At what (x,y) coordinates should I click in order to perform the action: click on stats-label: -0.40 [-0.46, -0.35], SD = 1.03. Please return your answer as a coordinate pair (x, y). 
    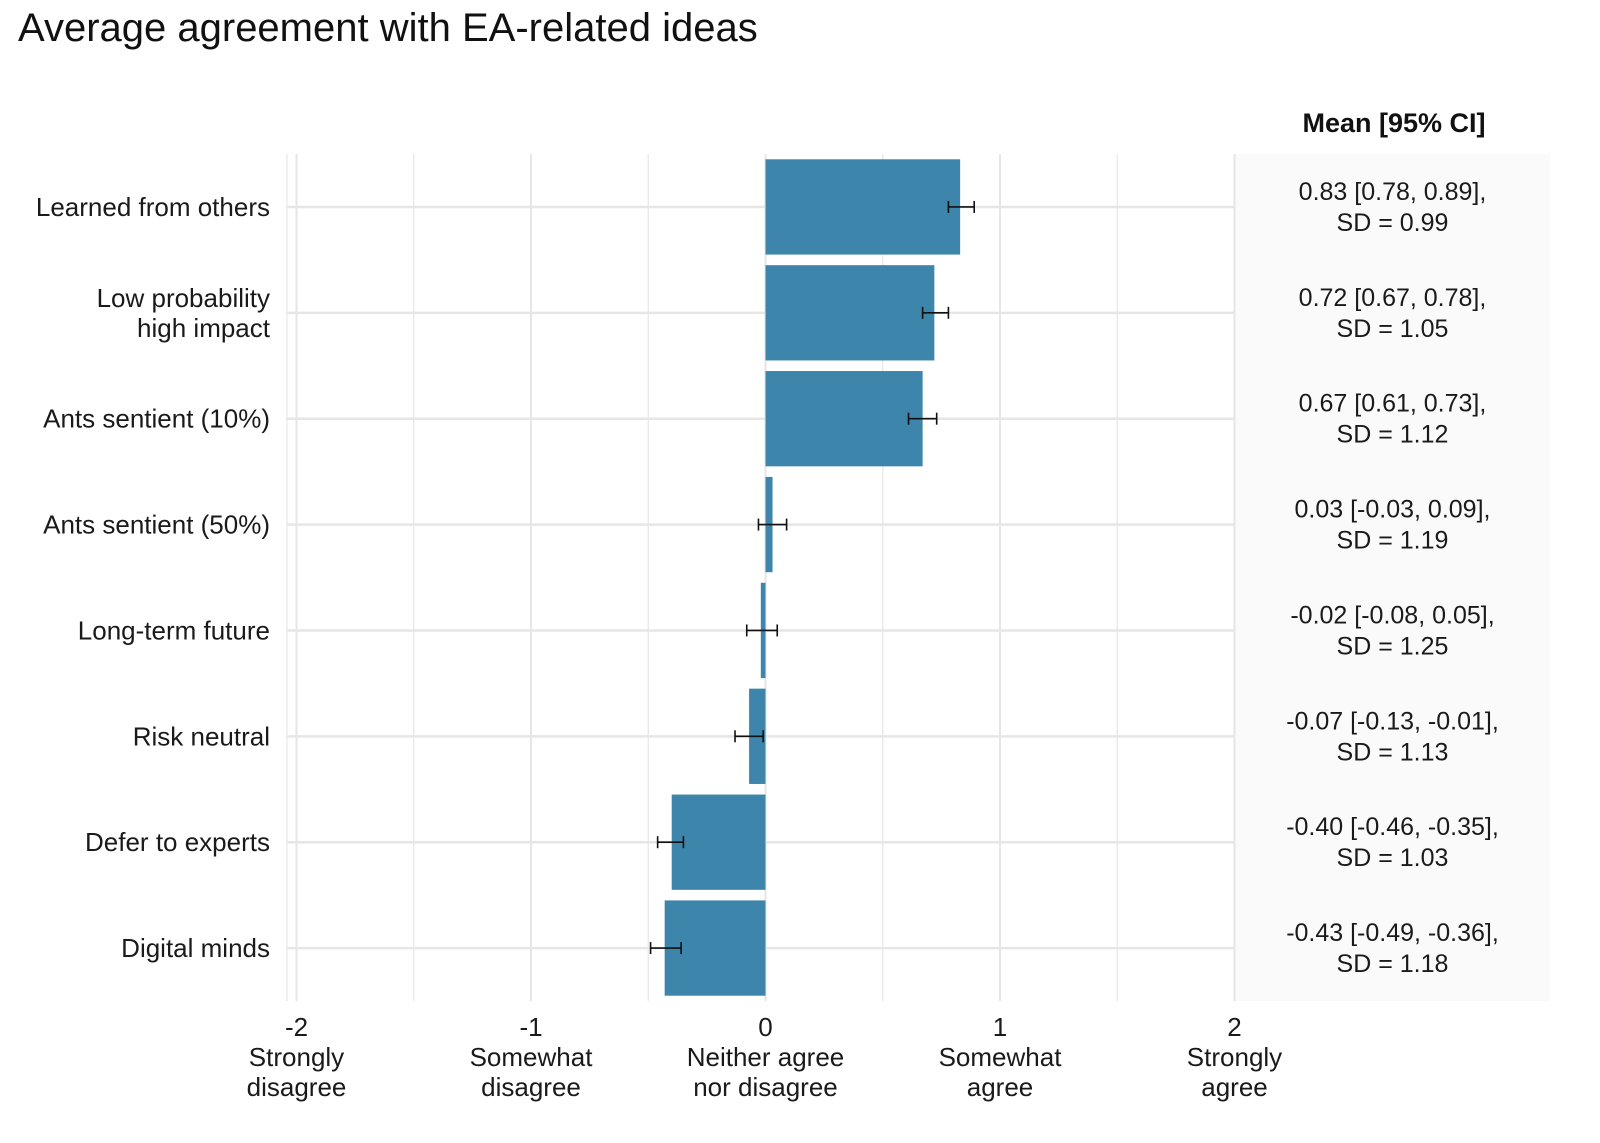
    Looking at the image, I should click on (1392, 842).